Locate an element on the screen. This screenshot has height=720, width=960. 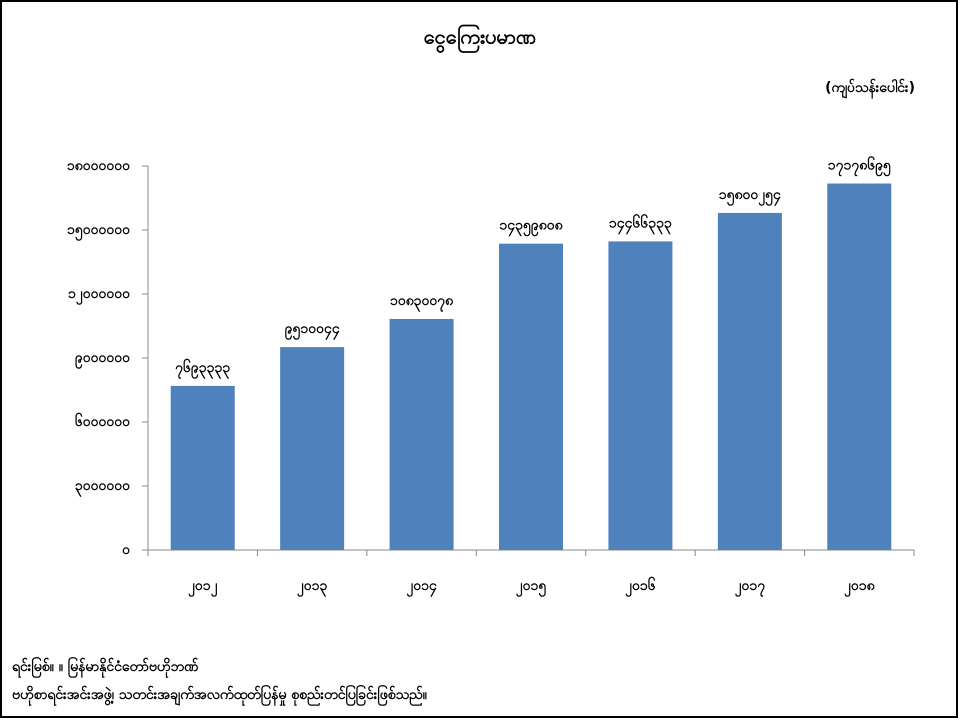
x-tick-label: ၂၀၁၂ is located at coordinates (203, 587).